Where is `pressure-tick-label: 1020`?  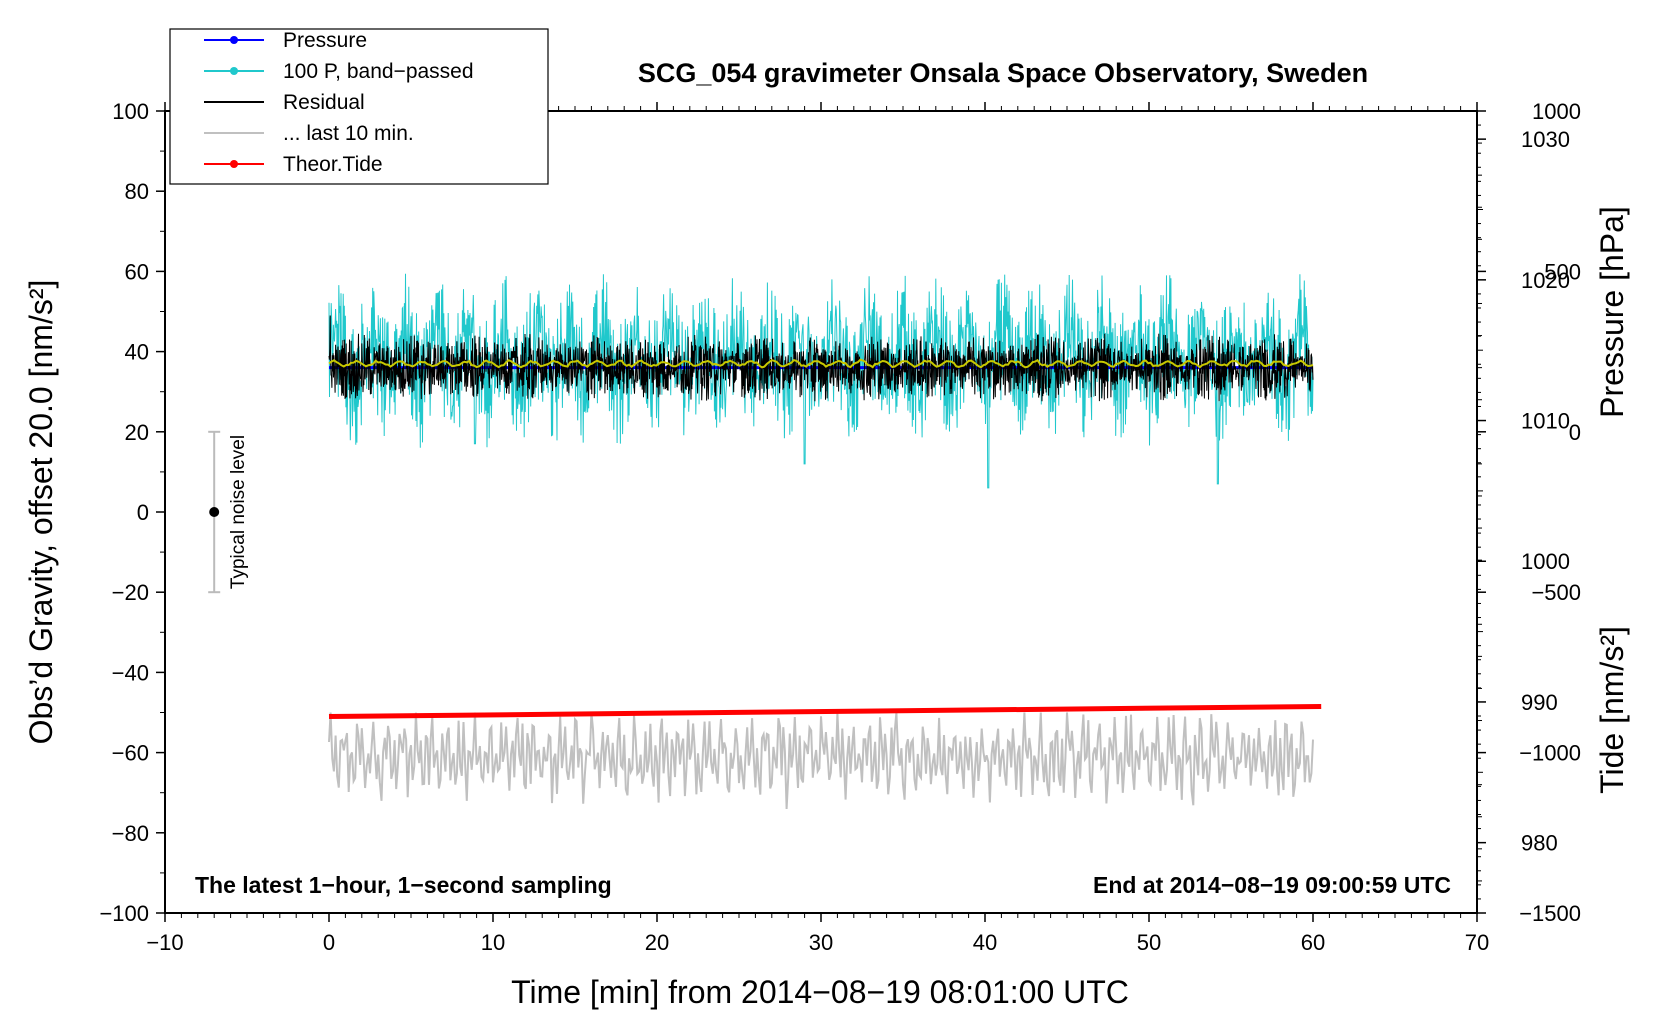 pressure-tick-label: 1020 is located at coordinates (1545, 280).